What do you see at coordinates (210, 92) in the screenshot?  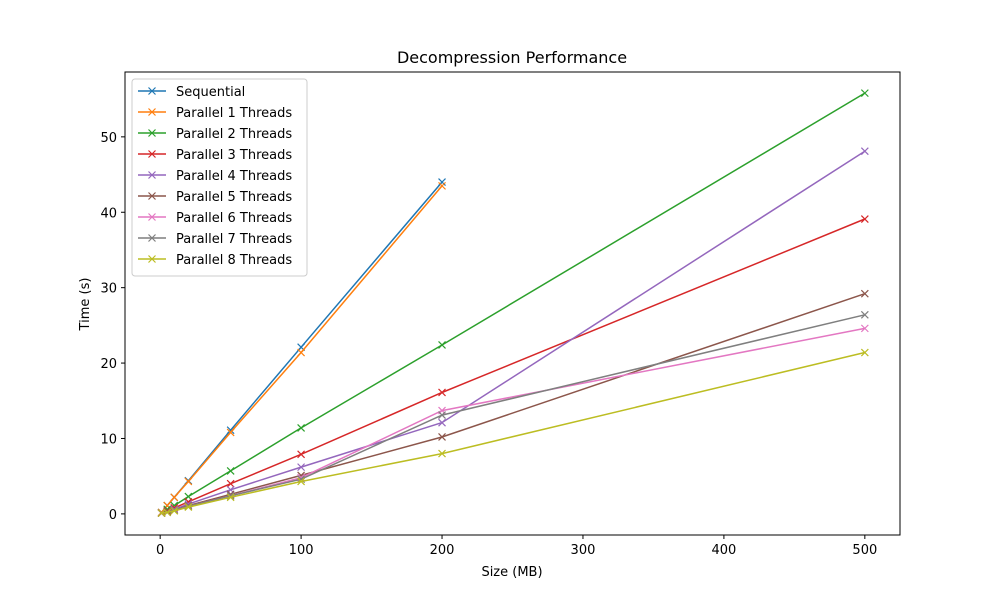 I see `legend-label: Sequential` at bounding box center [210, 92].